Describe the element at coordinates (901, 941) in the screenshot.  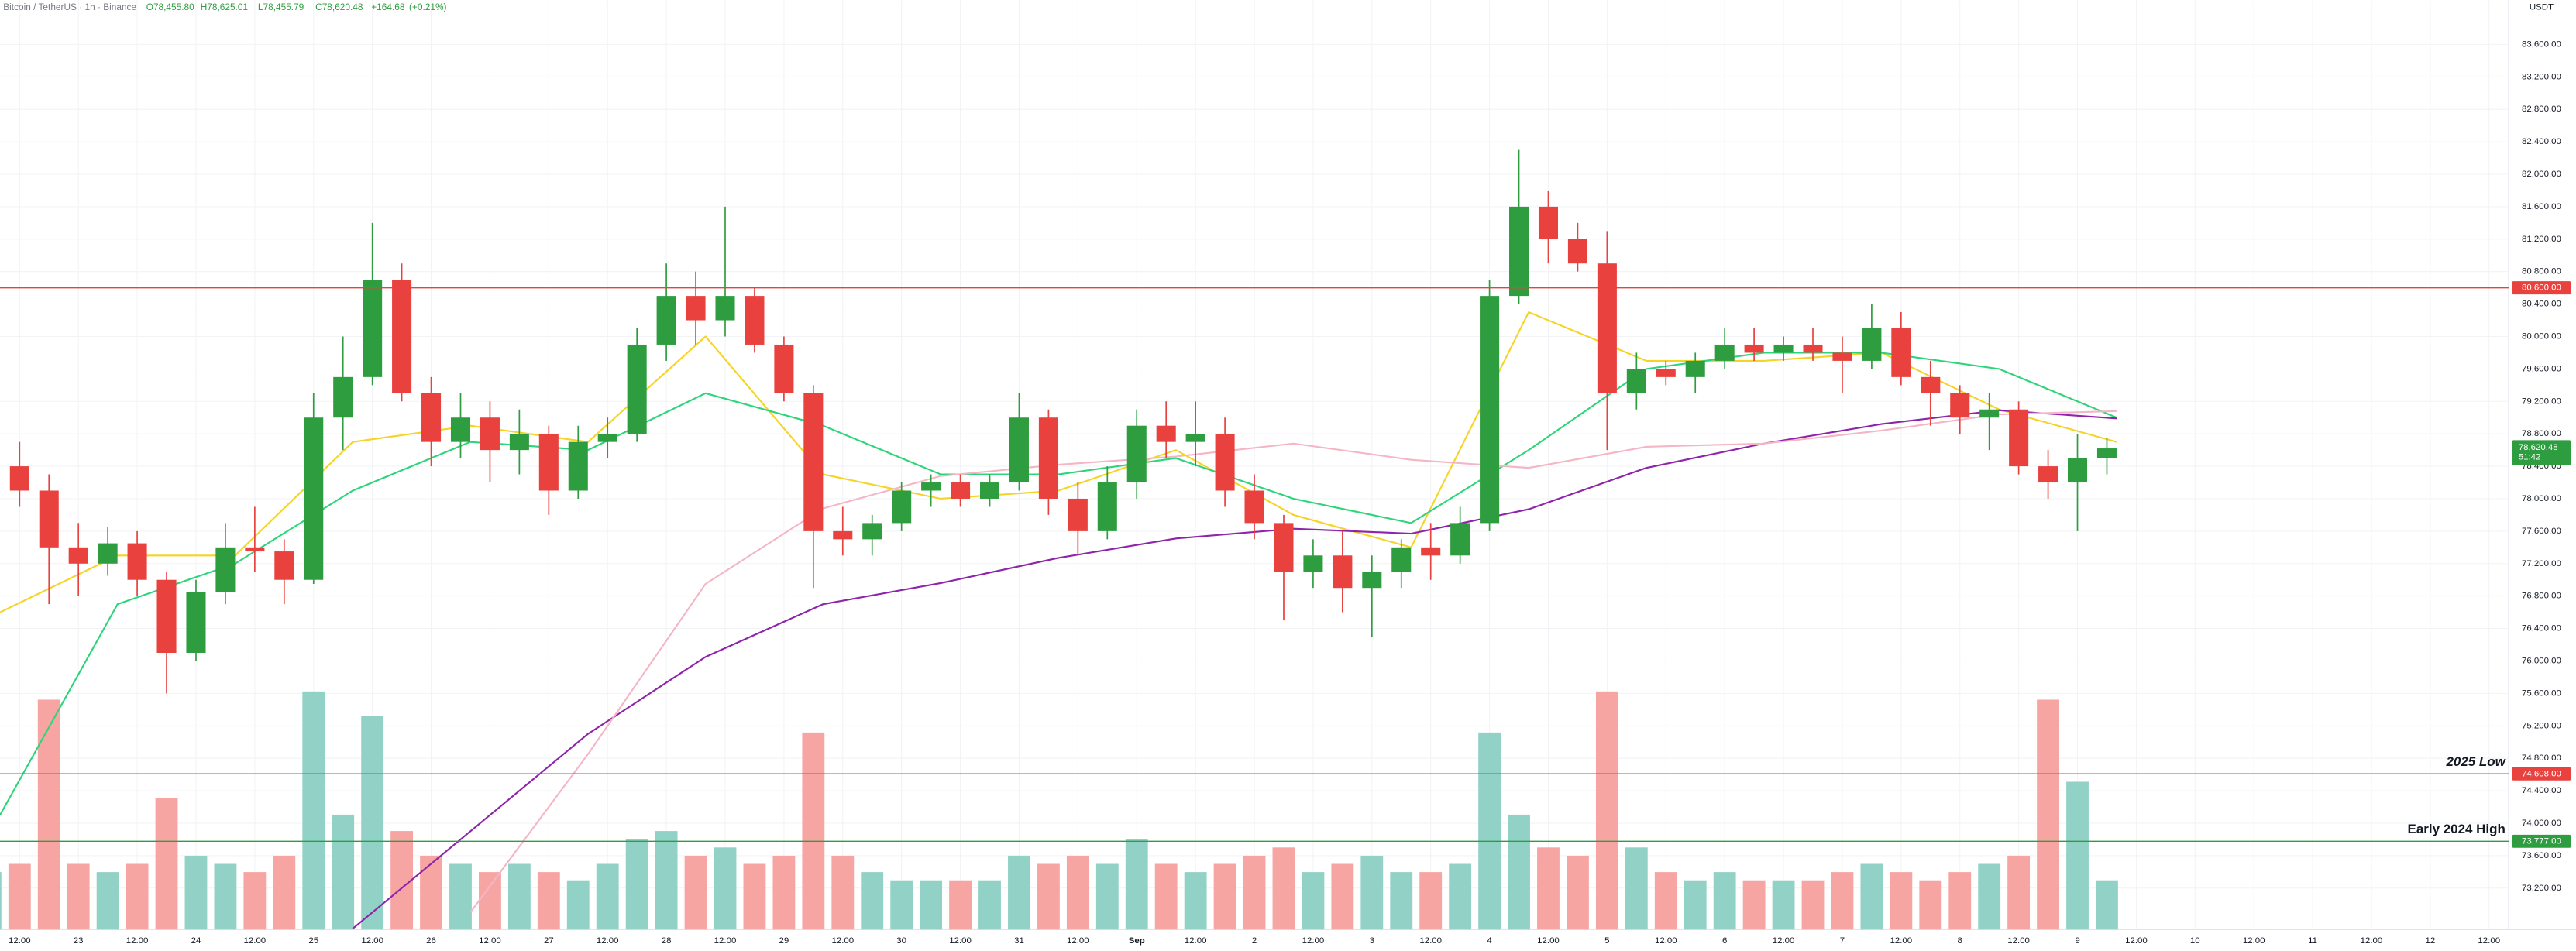
I see `x-tick-label: 30` at that location.